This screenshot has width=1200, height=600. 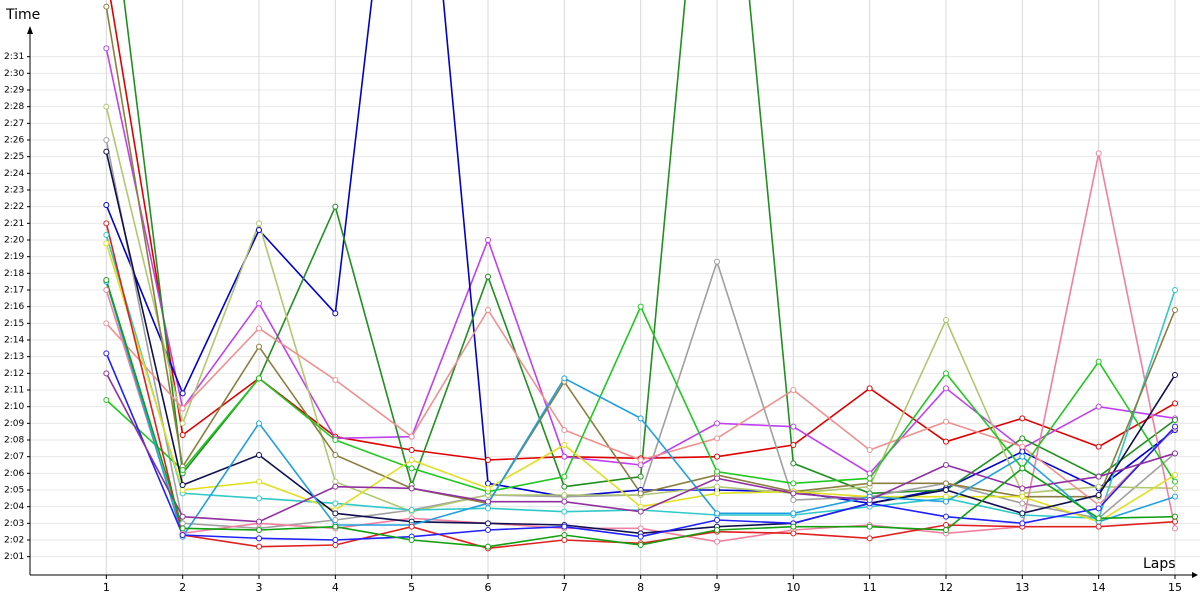 What do you see at coordinates (14, 191) in the screenshot?
I see `y-tick-label: 2:23` at bounding box center [14, 191].